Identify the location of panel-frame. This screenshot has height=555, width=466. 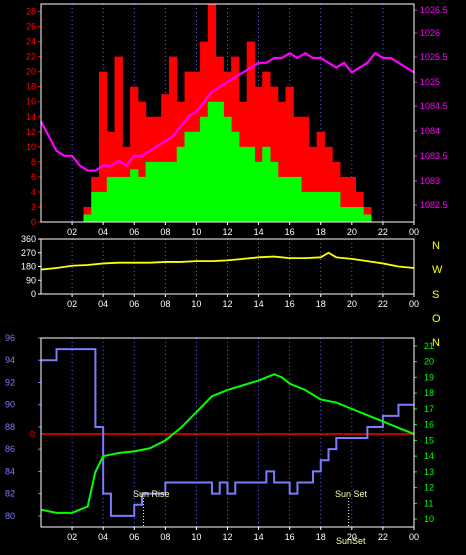
(227, 266).